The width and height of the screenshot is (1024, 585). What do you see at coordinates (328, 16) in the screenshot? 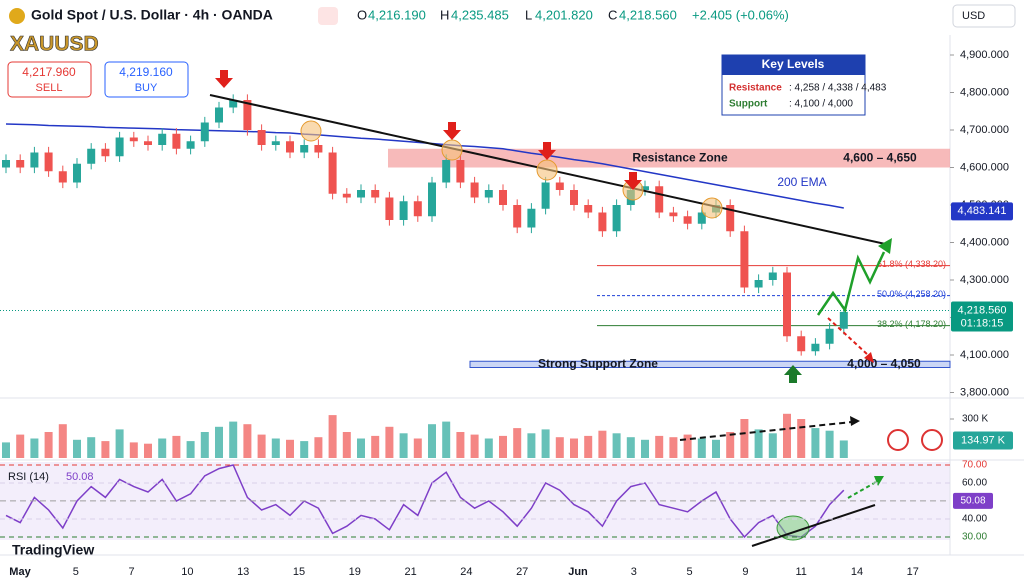
I see `menu-icon` at bounding box center [328, 16].